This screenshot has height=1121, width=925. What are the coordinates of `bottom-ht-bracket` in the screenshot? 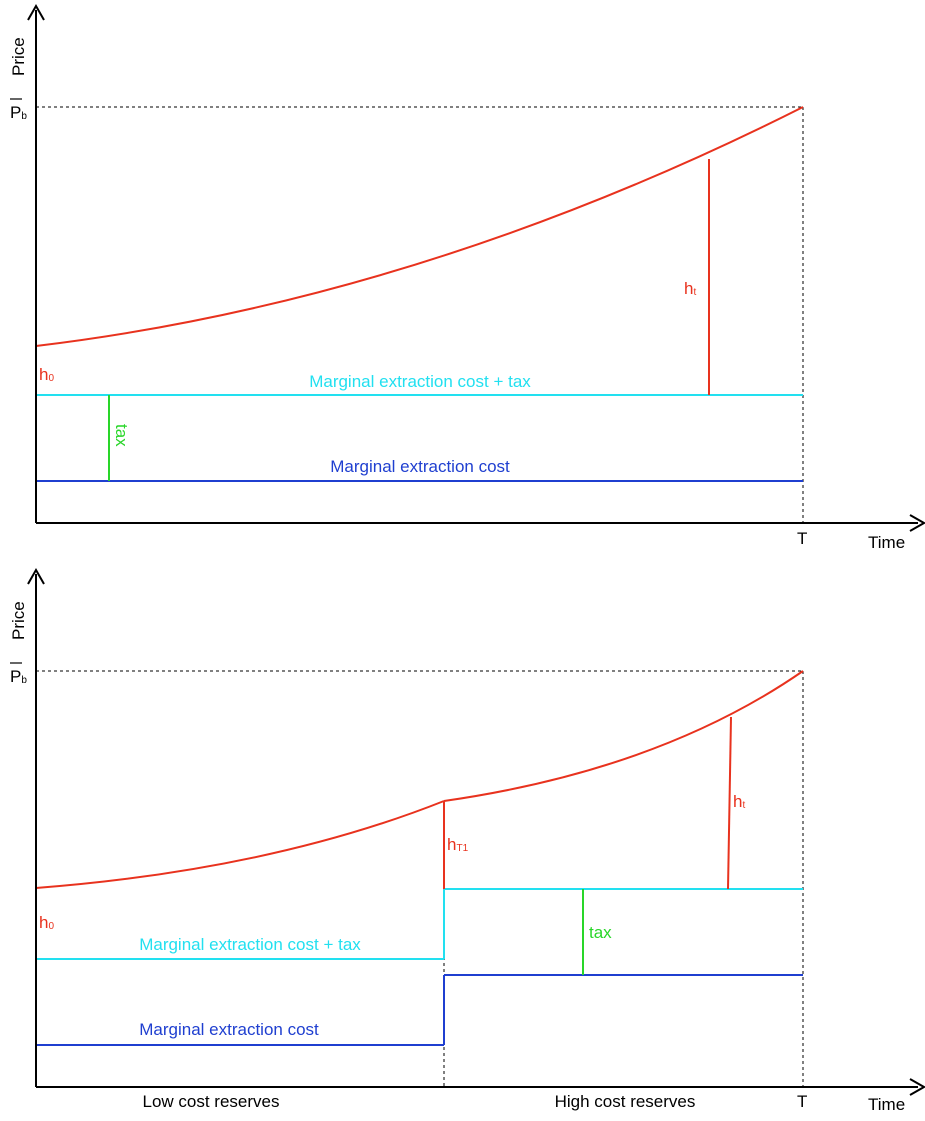 It's located at (729, 803).